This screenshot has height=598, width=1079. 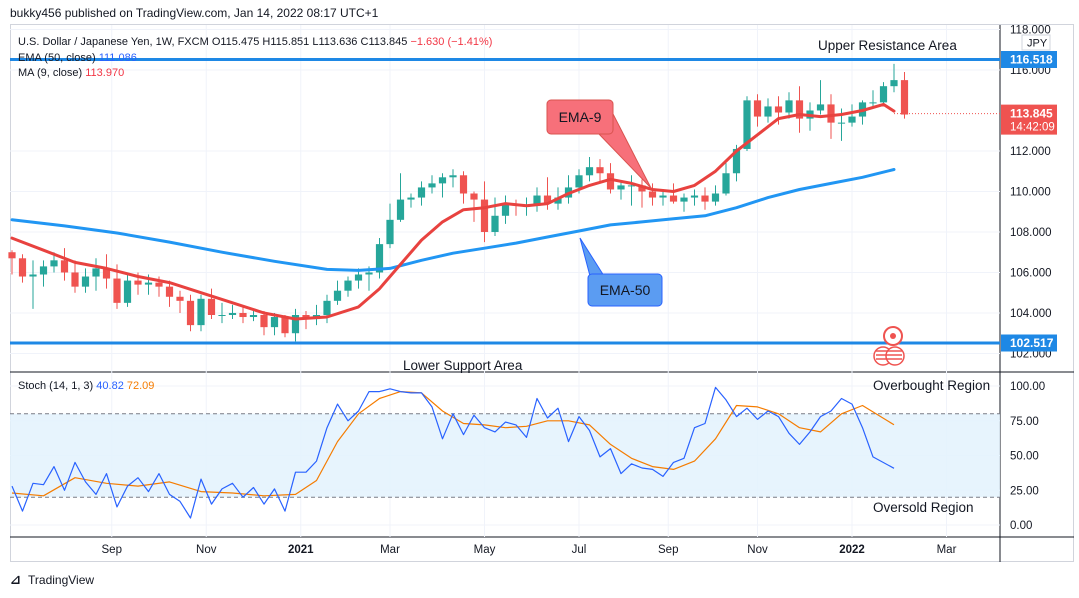 I want to click on tradingview-logo-icon: ⊿, so click(x=15, y=579).